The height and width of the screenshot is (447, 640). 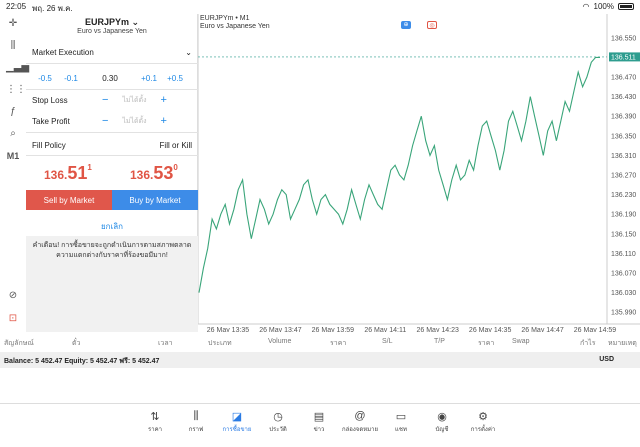 What do you see at coordinates (220, 343) in the screenshot?
I see `column-header: ประเภท` at bounding box center [220, 343].